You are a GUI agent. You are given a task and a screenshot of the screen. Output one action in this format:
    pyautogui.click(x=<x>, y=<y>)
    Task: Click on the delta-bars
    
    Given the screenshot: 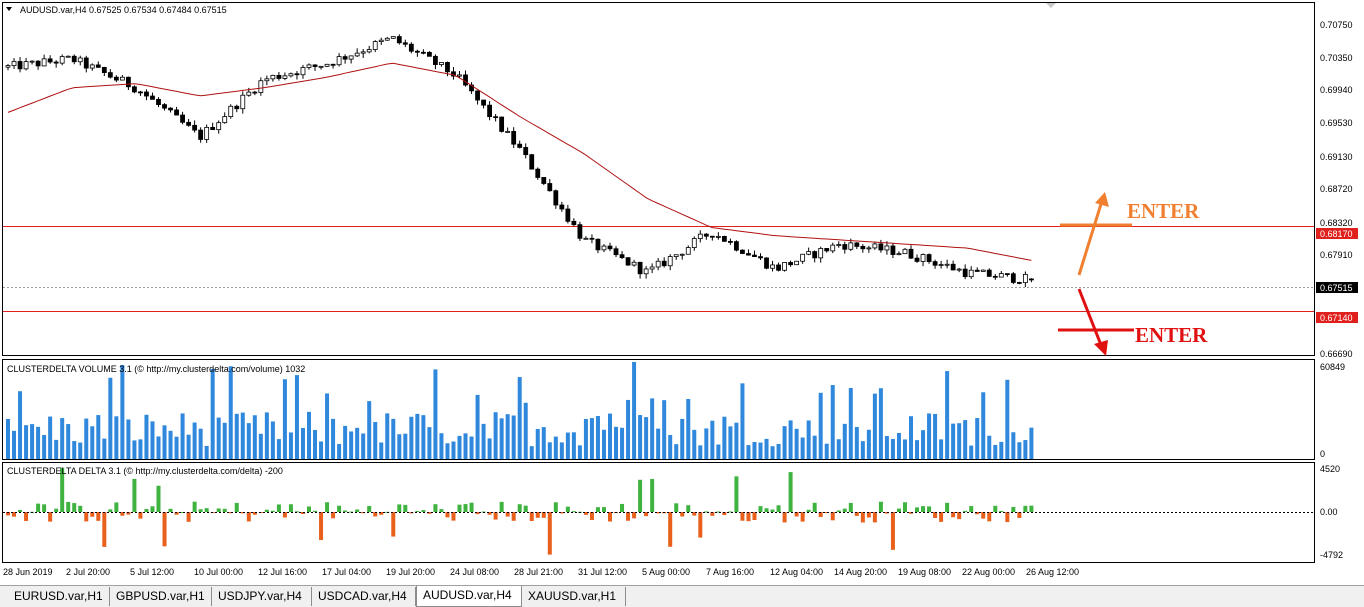 What is the action you would take?
    pyautogui.click(x=520, y=511)
    